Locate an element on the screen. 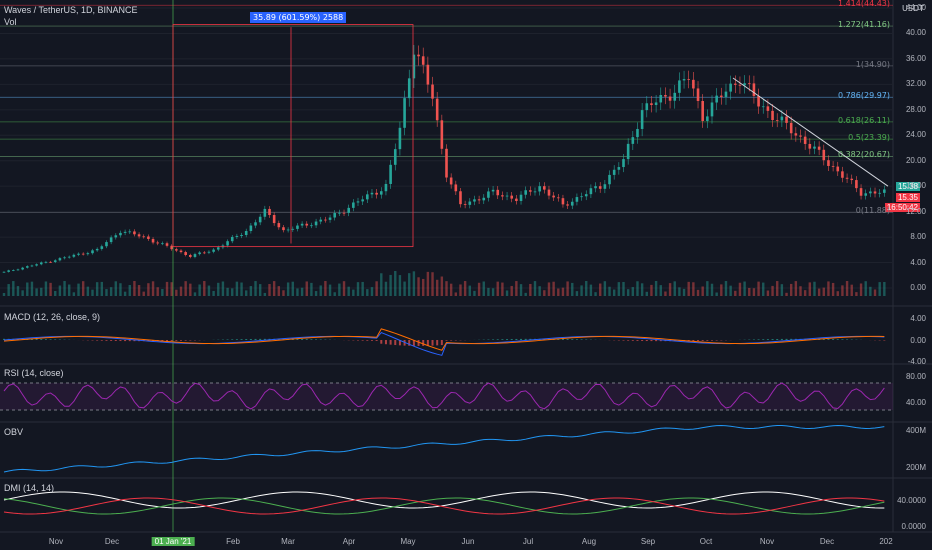  x-axis-label: Jun is located at coordinates (468, 541).